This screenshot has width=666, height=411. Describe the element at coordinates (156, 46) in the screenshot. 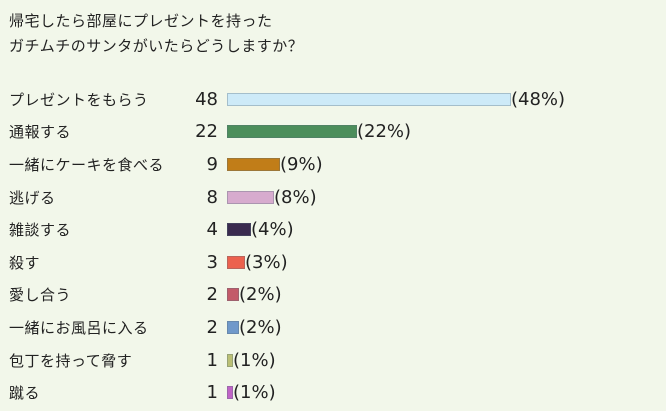

I see `poll-question-line2: ガチムチのサンタがいたらどうしますか？` at that location.